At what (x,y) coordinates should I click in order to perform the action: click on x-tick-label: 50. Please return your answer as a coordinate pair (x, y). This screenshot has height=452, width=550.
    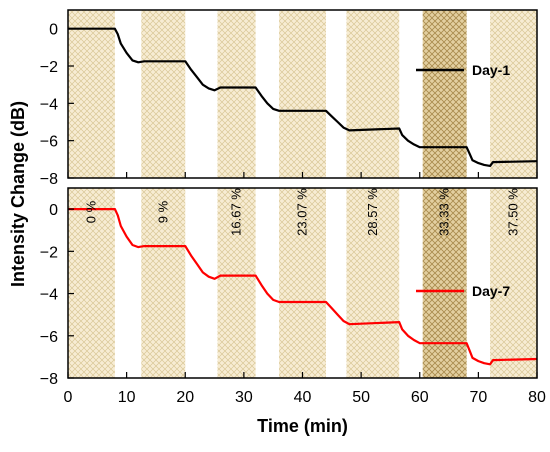
    Looking at the image, I should click on (361, 397).